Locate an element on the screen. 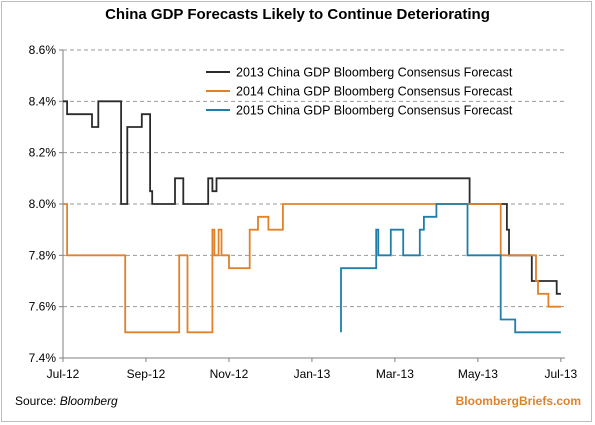 The height and width of the screenshot is (425, 595). y-axis-ticks: 7.4% 7.6% 7.8% 8.0% 8.2% 8.4% 8.6% is located at coordinates (46, 204).